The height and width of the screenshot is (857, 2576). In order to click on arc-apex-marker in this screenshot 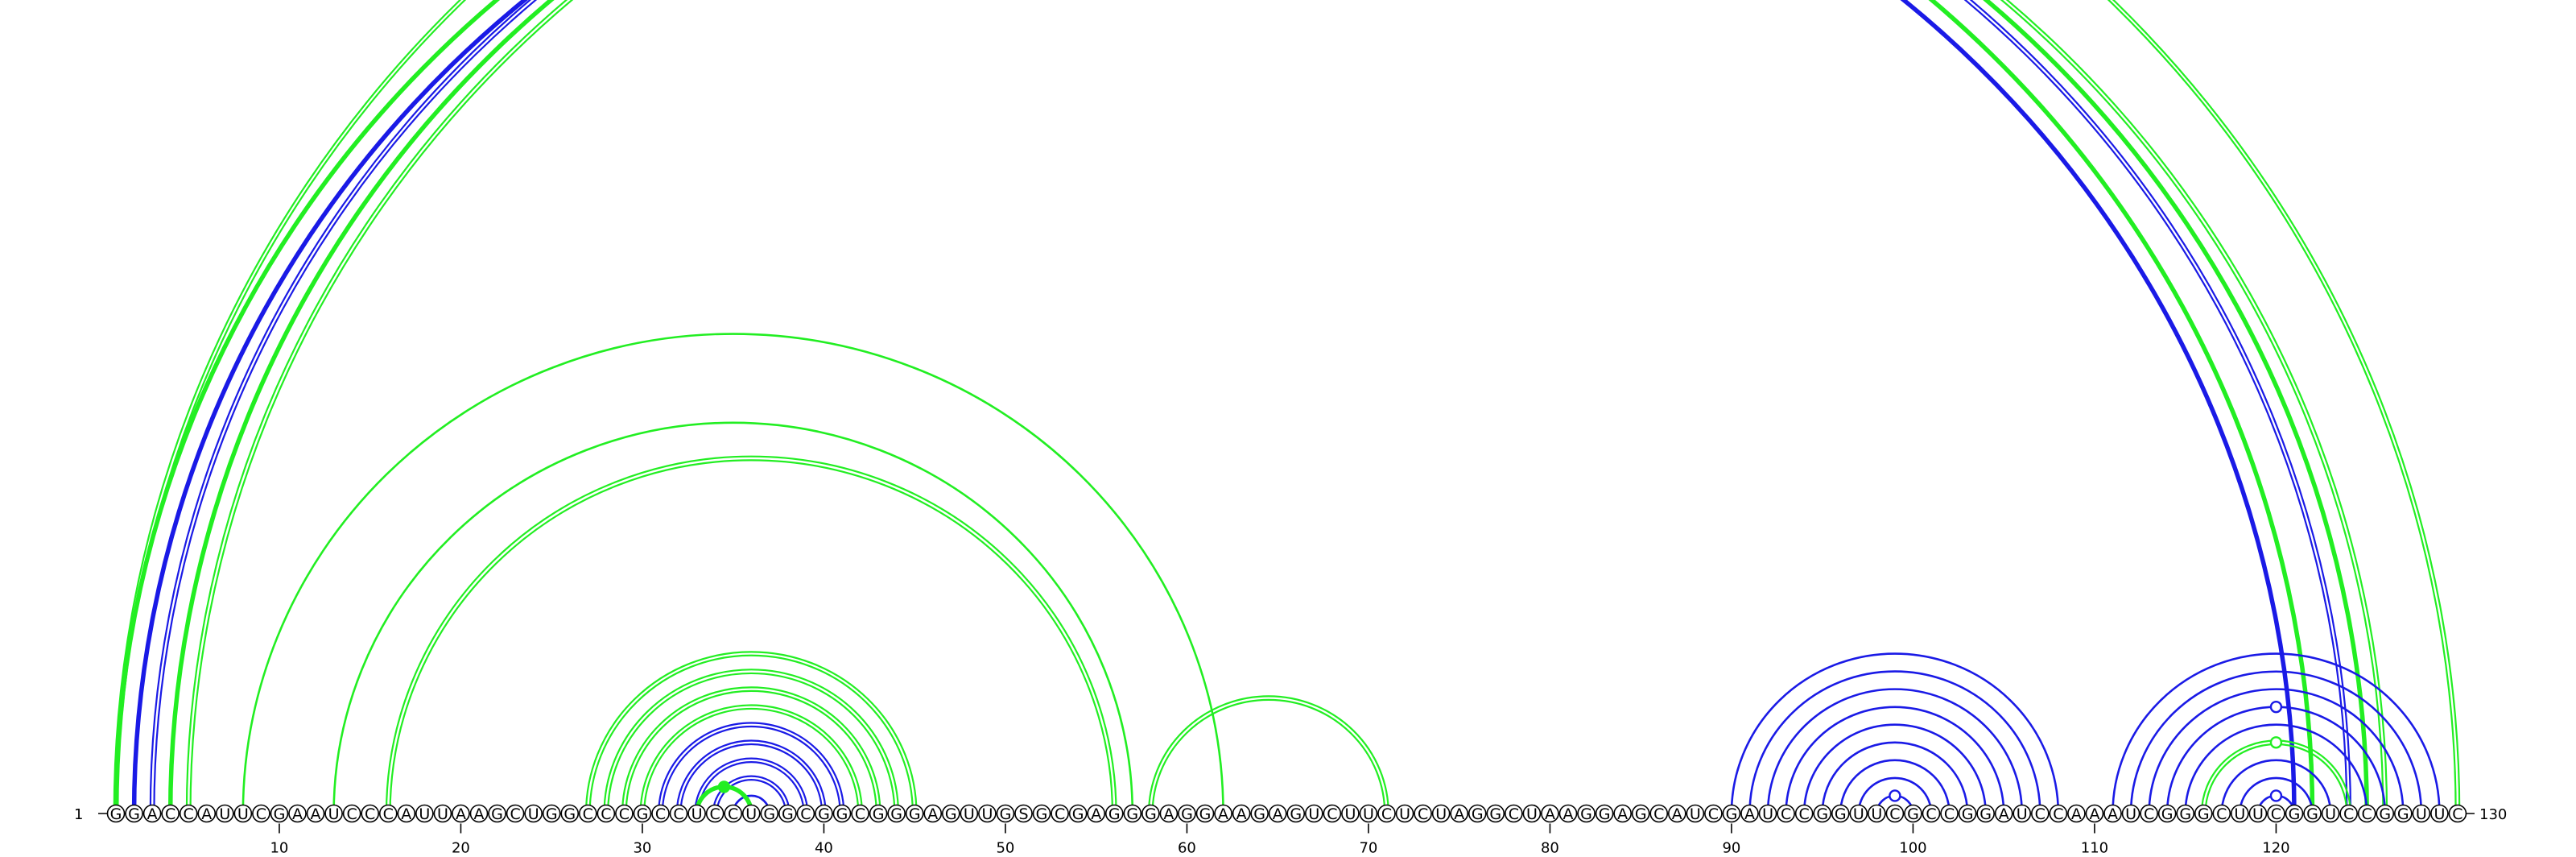, I will do `click(1895, 795)`.